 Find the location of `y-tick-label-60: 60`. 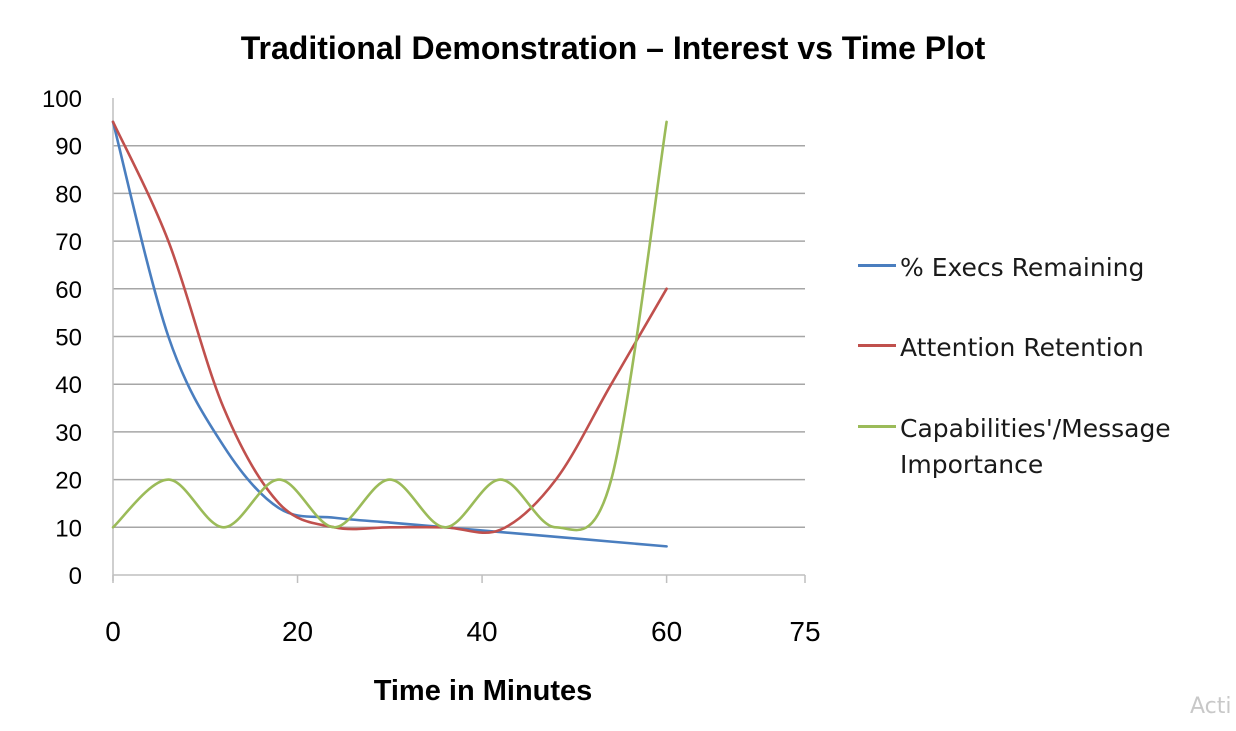

y-tick-label-60: 60 is located at coordinates (68, 290).